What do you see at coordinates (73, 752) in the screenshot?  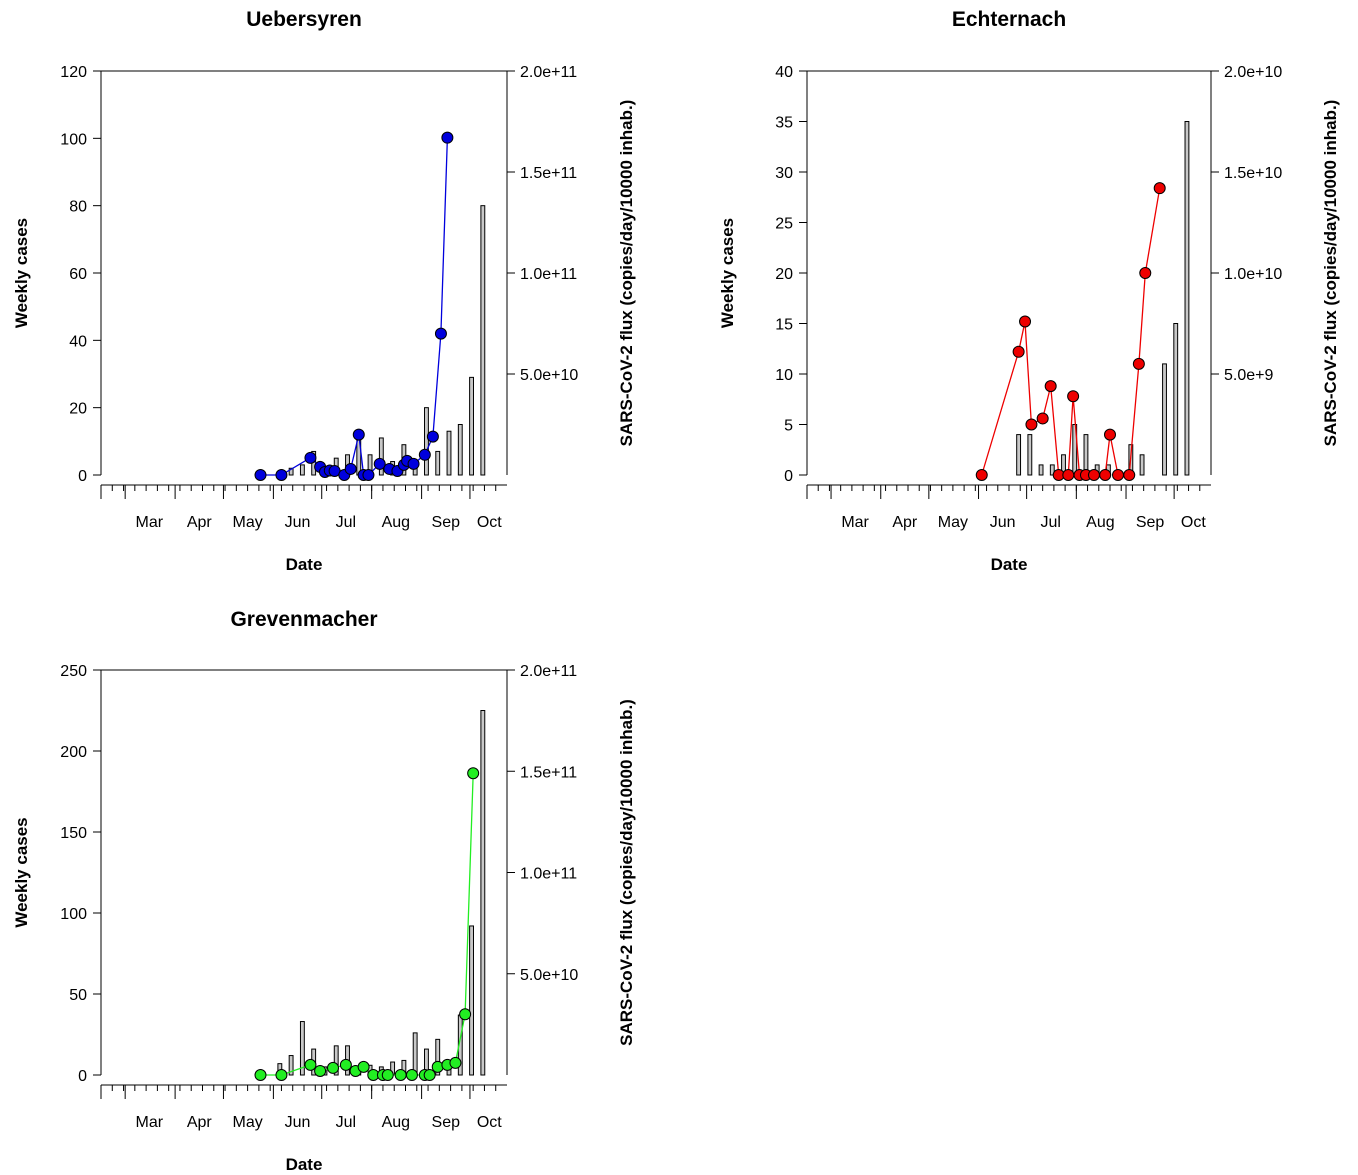 I see `y-tick-label: 200` at bounding box center [73, 752].